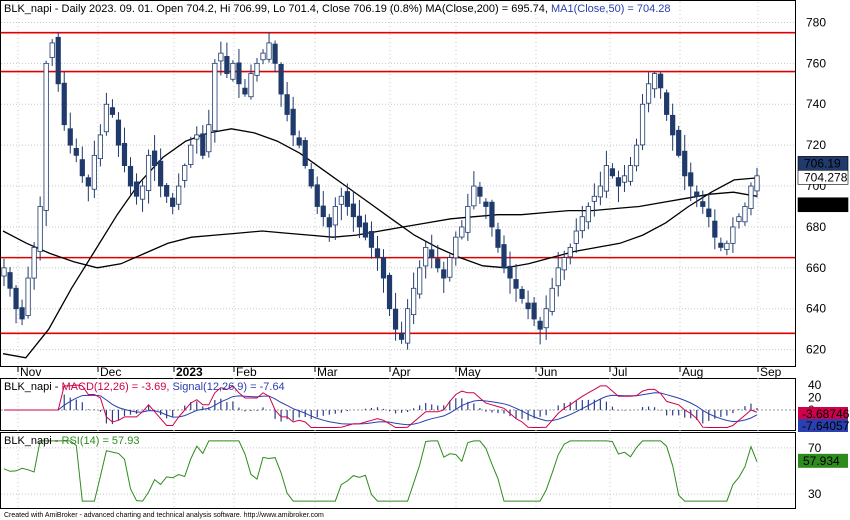 This screenshot has height=520, width=850. I want to click on x-tick-label: Jul, so click(619, 372).